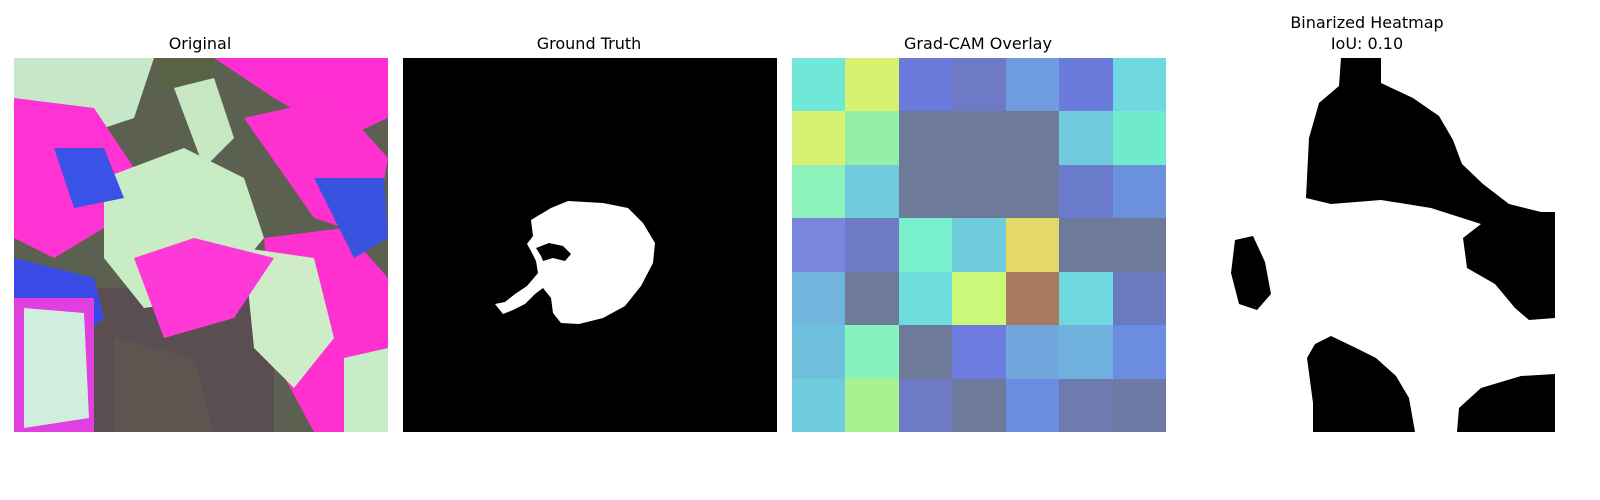  I want to click on iou-score-label: IoU: 0.10, so click(1367, 43).